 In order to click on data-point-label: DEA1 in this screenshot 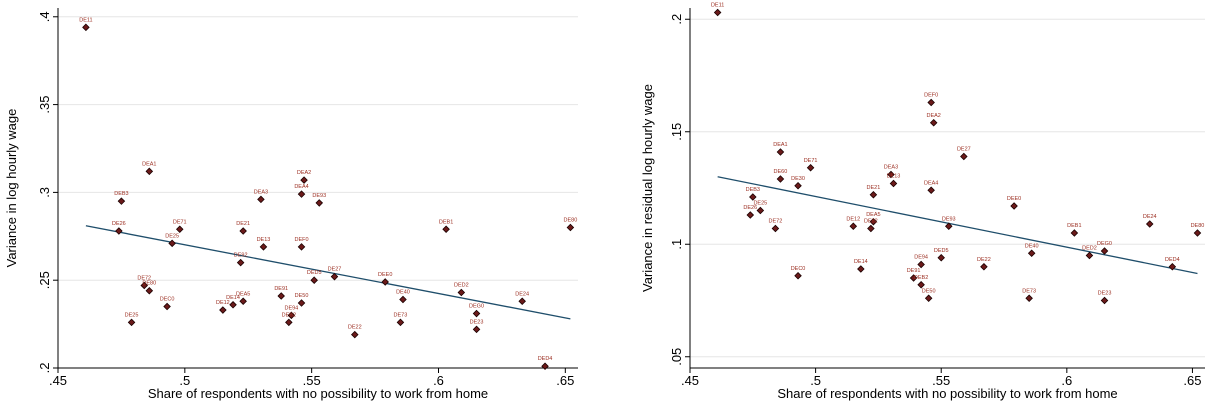, I will do `click(780, 145)`.